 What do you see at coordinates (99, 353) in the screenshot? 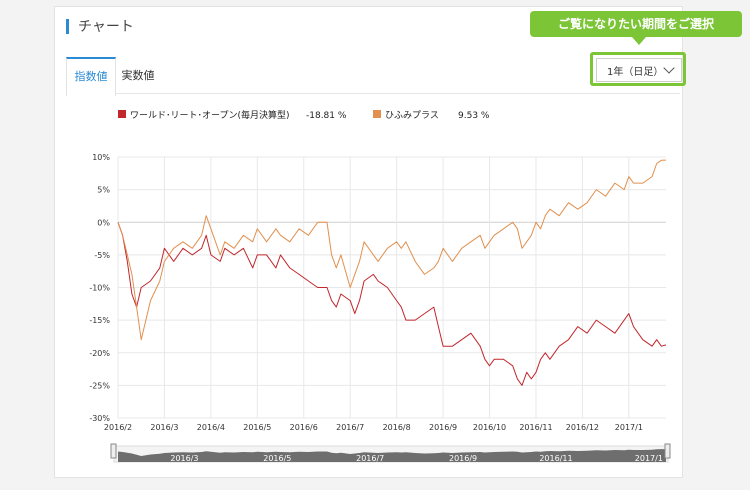
I see `y-tick-label: -20%` at bounding box center [99, 353].